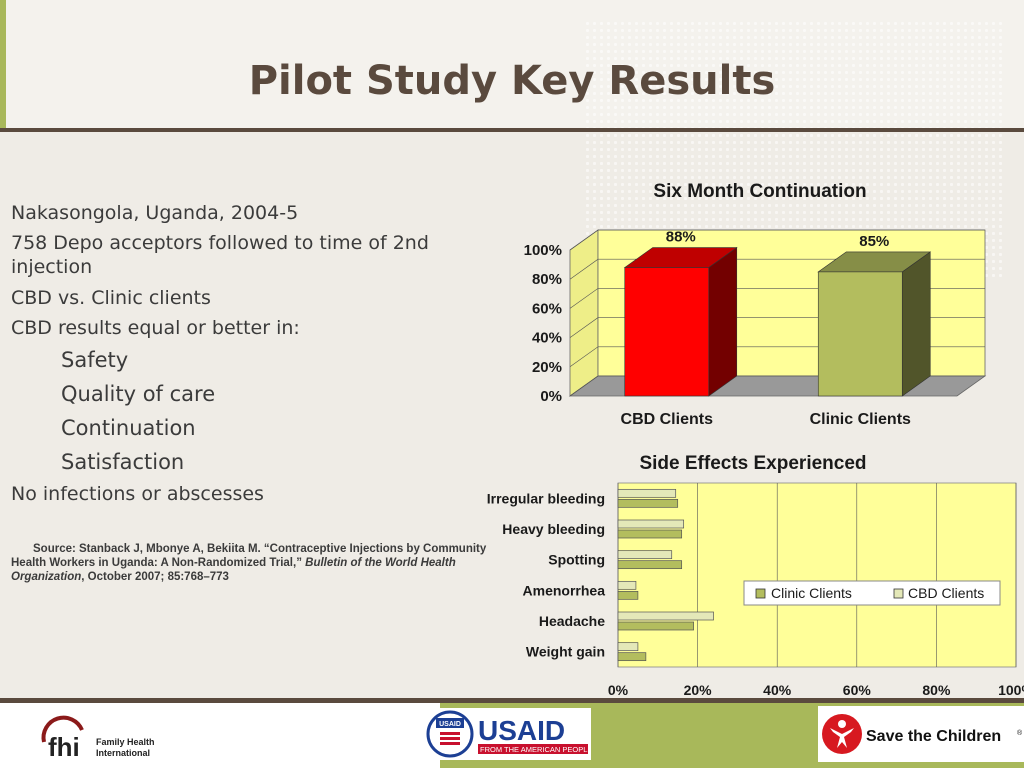  What do you see at coordinates (123, 462) in the screenshot?
I see `subbullet-satisfaction: Satisfaction` at bounding box center [123, 462].